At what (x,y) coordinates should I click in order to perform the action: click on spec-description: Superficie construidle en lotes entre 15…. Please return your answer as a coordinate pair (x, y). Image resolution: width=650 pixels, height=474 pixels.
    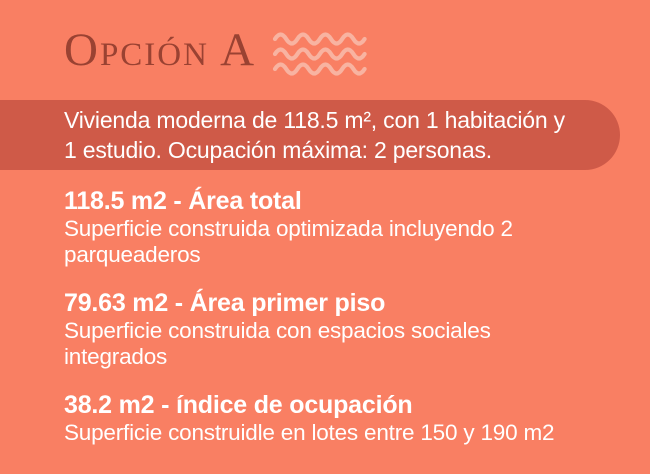
    Looking at the image, I should click on (337, 433).